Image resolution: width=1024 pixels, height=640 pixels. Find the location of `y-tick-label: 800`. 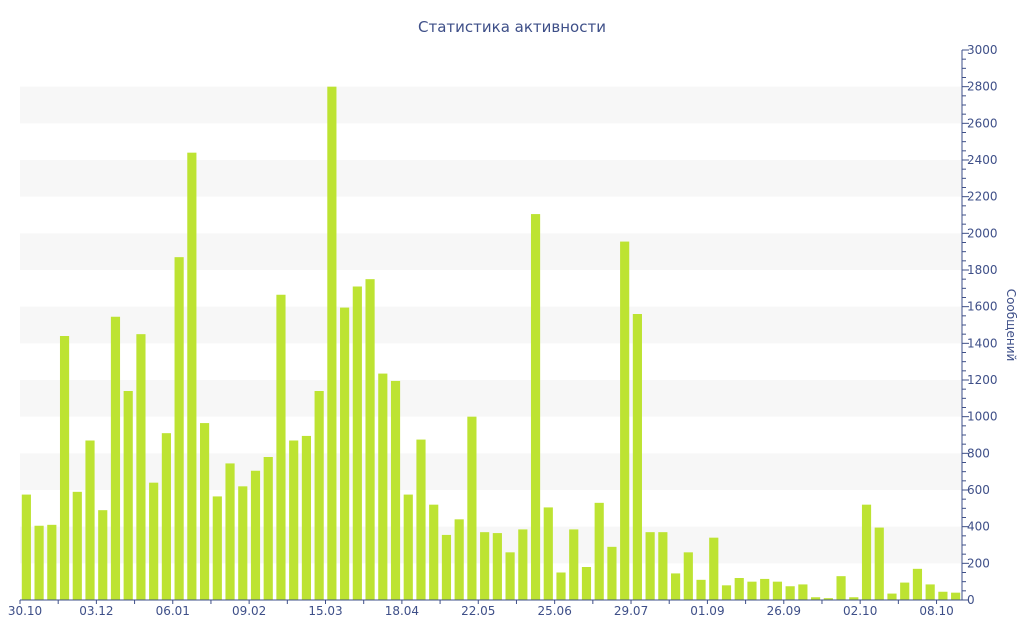

y-tick-label: 800 is located at coordinates (978, 453).